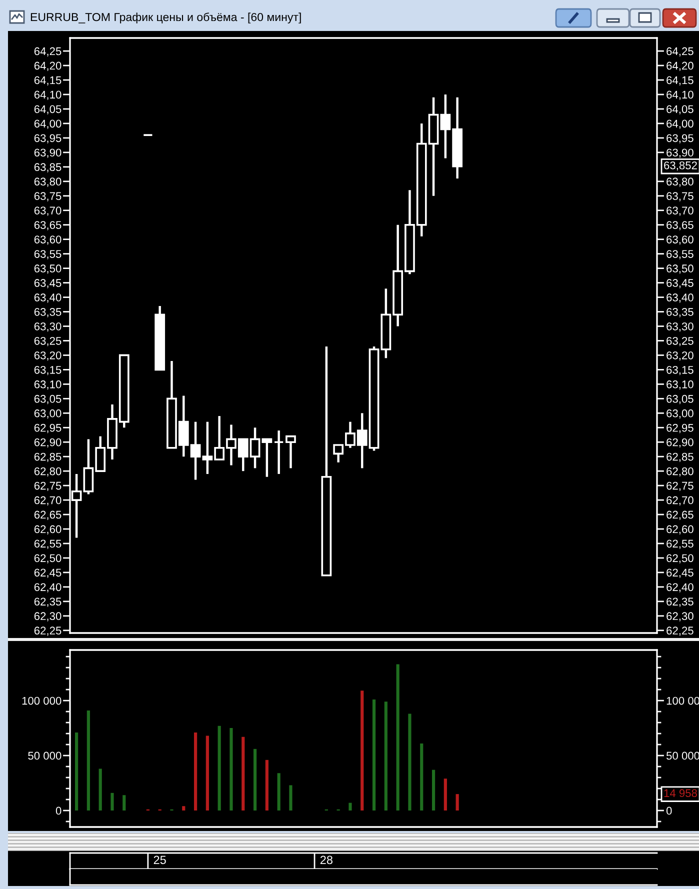  Describe the element at coordinates (680, 240) in the screenshot. I see `y2-tick-label: 63,60` at that location.